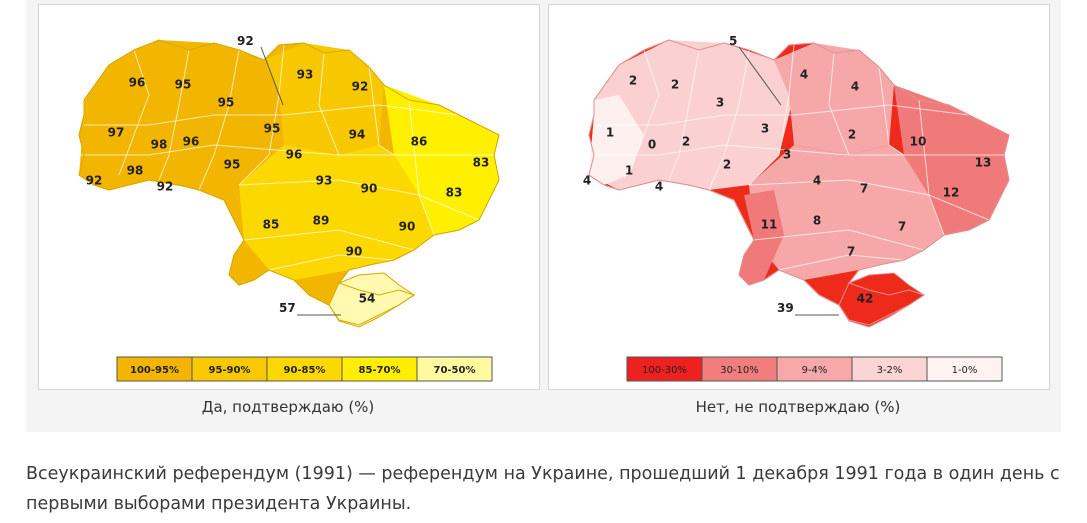  What do you see at coordinates (983, 163) in the screenshot?
I see `region-value: 13` at bounding box center [983, 163].